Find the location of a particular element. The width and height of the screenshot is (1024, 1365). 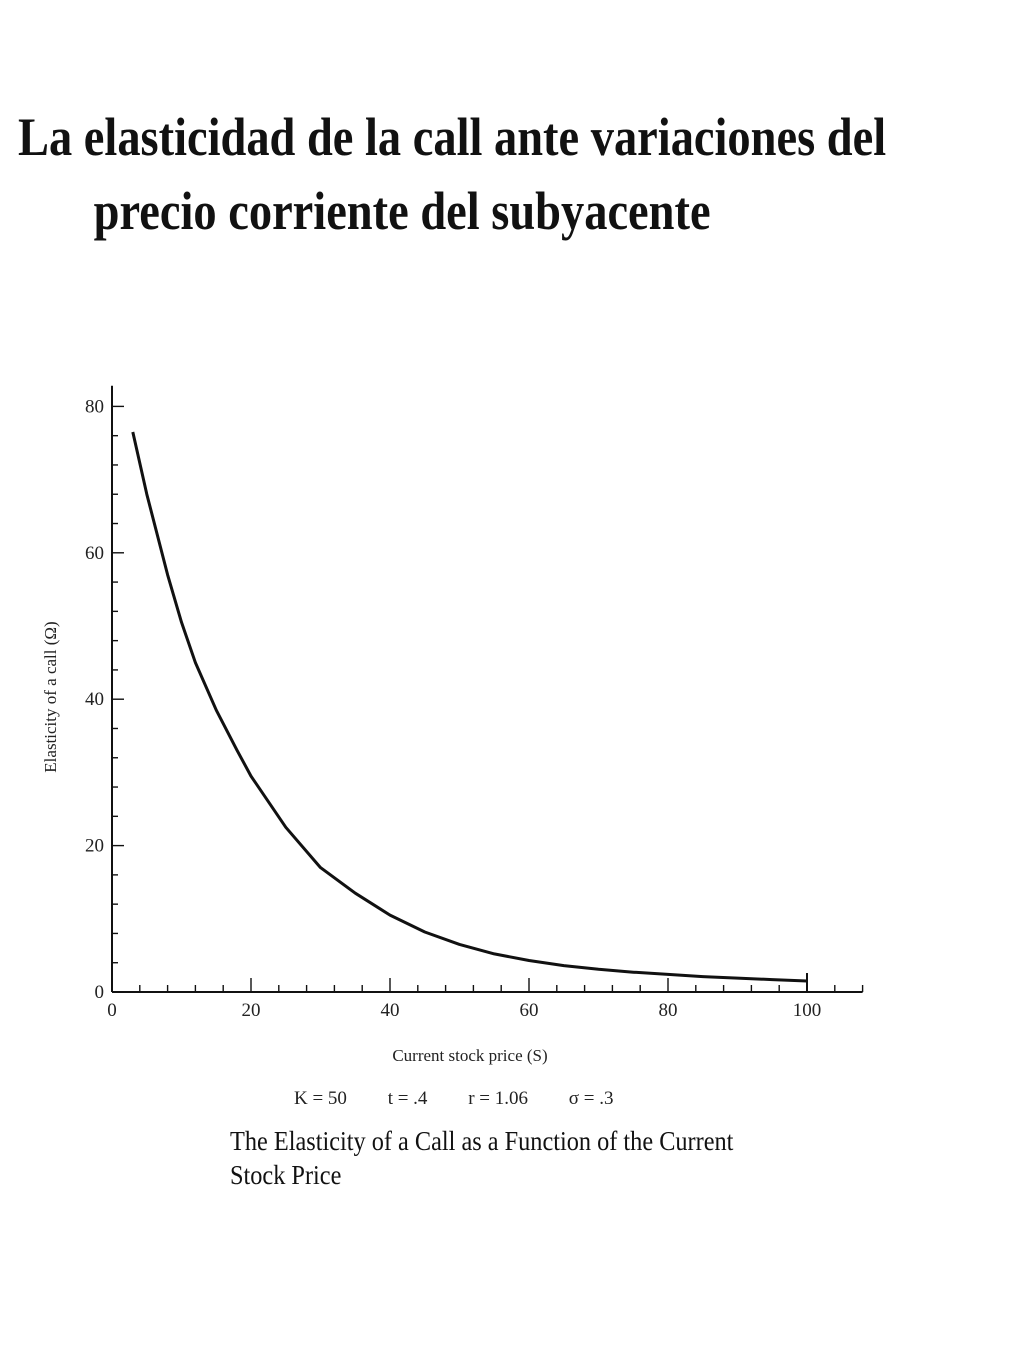

y-axis-title: Elasticity of a call (Ω) is located at coordinates (50, 696).